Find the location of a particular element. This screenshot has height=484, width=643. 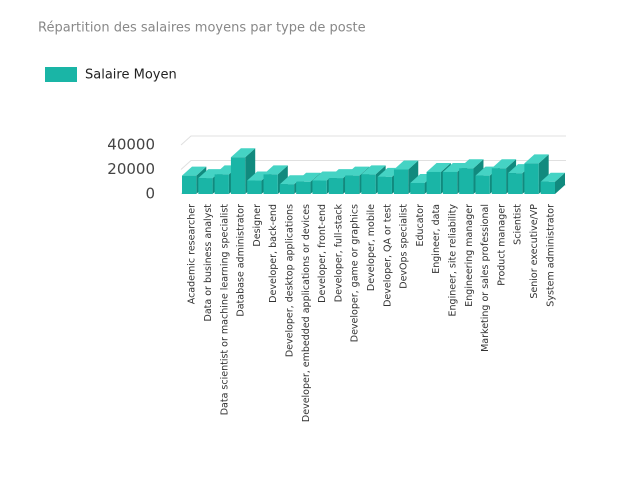

x-tick-label: Developer, game or graphics is located at coordinates (355, 273).